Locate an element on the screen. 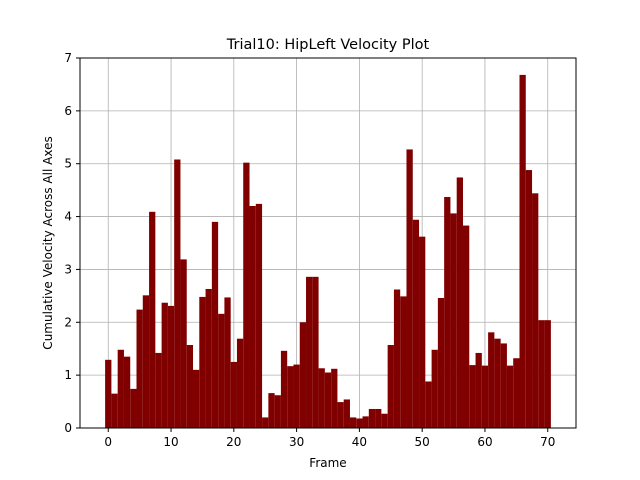 The image size is (640, 480). x-tick-label: 40 is located at coordinates (359, 442).